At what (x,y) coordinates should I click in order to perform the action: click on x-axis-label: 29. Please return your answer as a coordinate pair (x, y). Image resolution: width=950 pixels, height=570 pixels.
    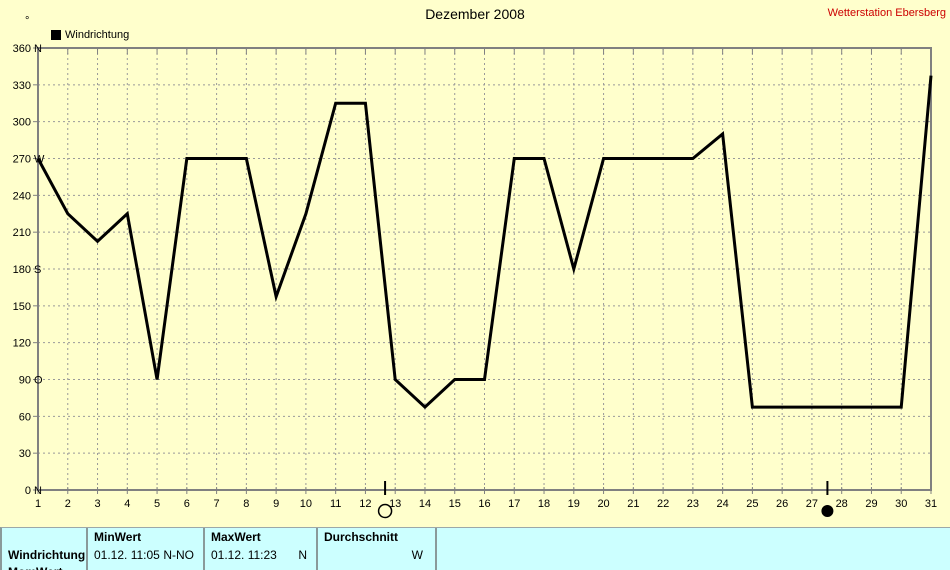
    Looking at the image, I should click on (871, 504).